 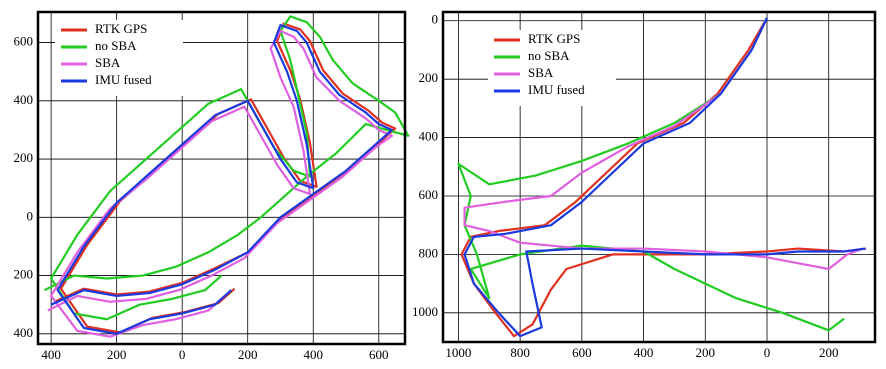 I want to click on x-tick-label: 1000, so click(x=458, y=352).